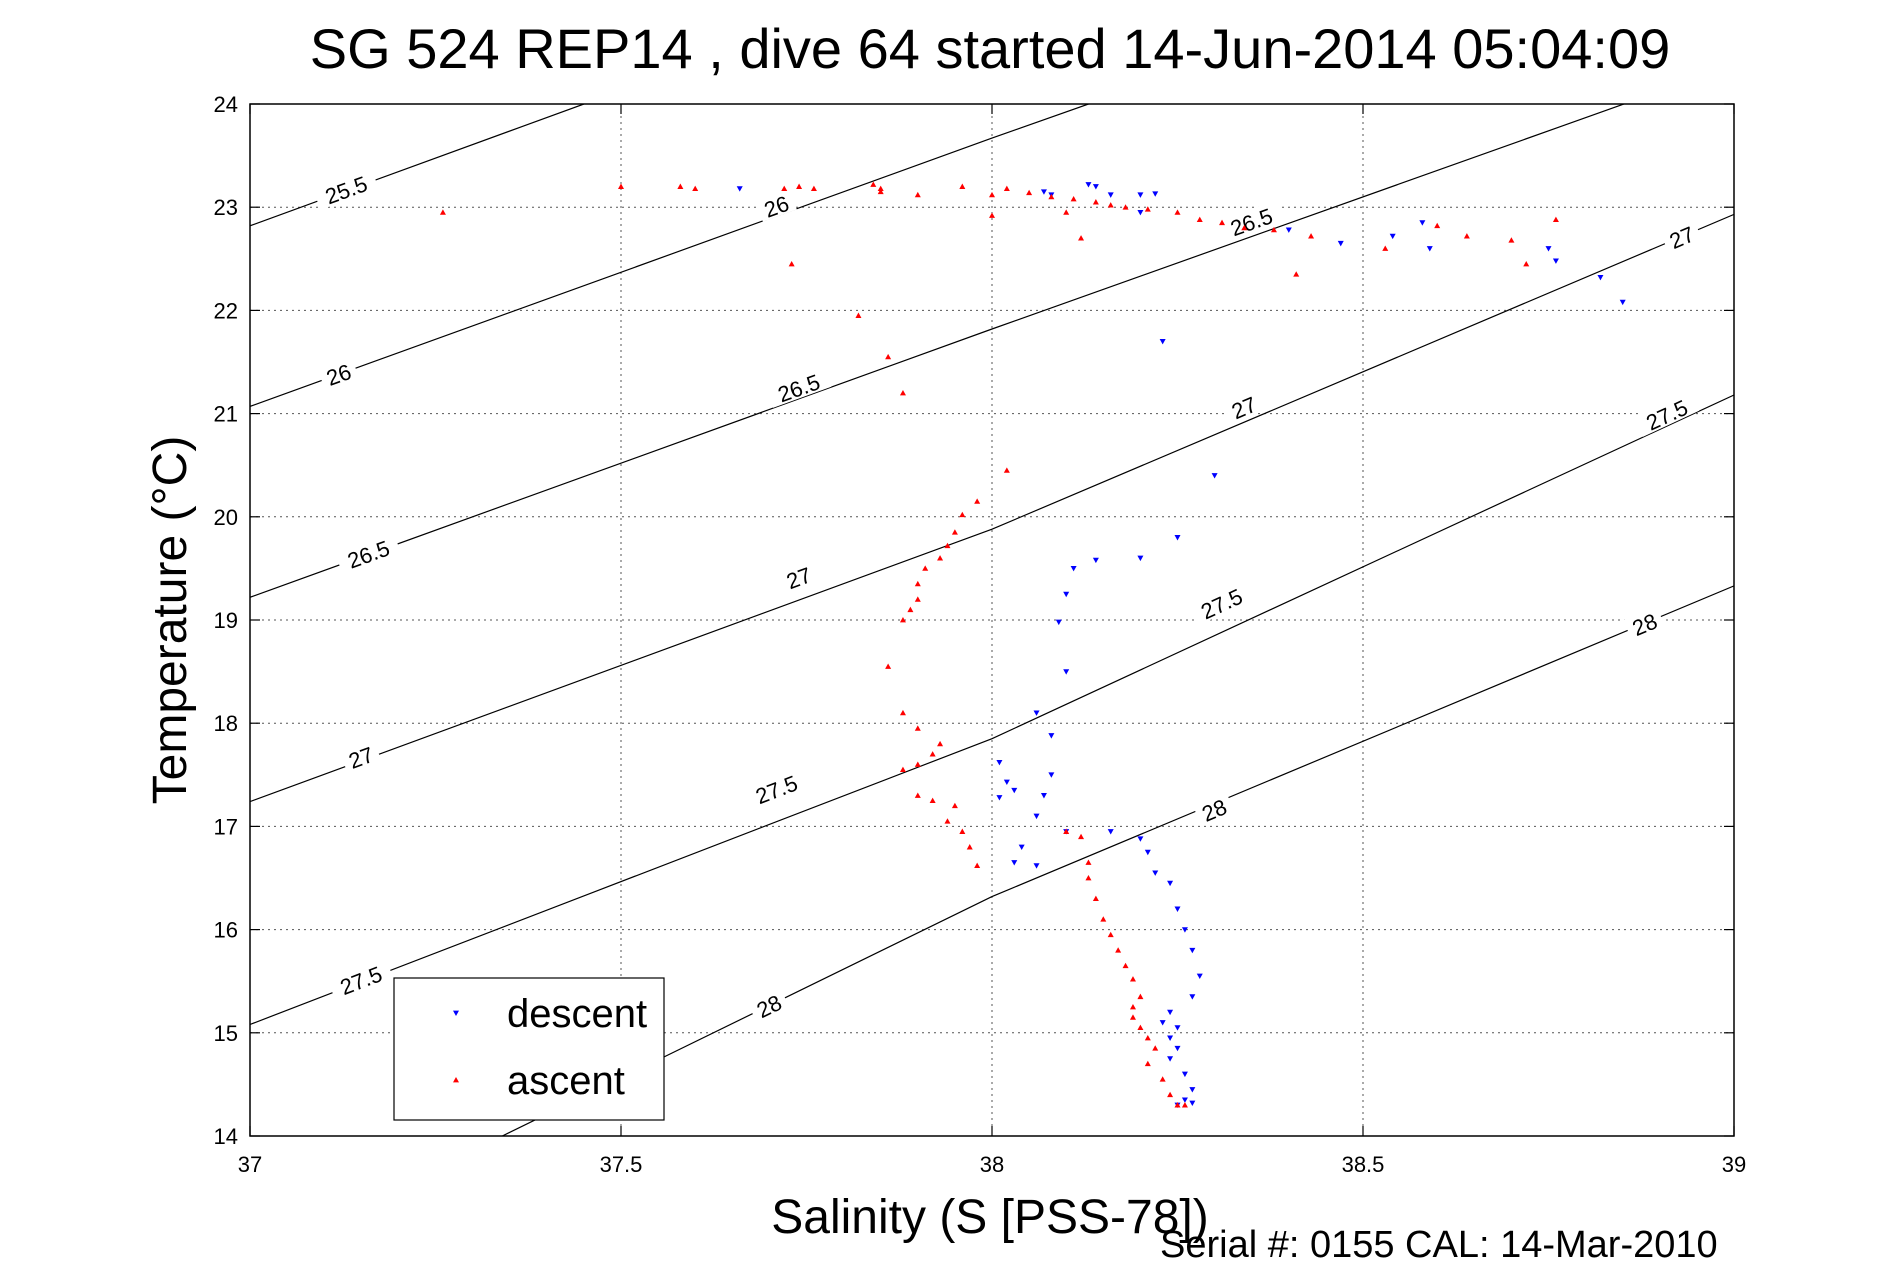  Describe the element at coordinates (989, 1217) in the screenshot. I see `x-axis-label: Salinity (S [PSS-78])` at that location.